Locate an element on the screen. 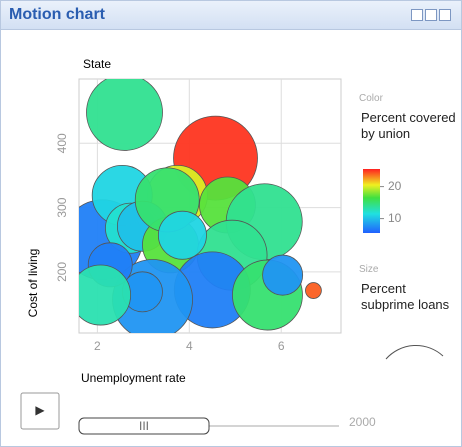  size-legend-heading: Size is located at coordinates (369, 269).